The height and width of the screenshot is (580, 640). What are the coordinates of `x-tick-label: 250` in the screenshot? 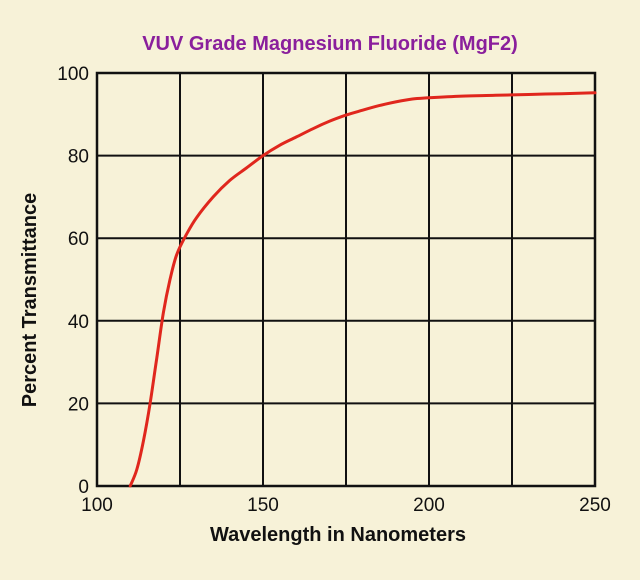 It's located at (595, 505).